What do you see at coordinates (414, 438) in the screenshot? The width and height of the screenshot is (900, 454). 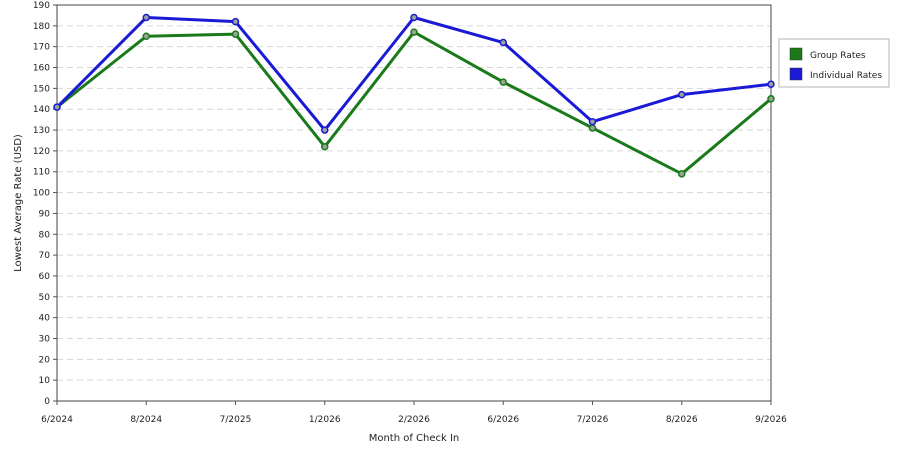 I see `x-axis-title: Month of Check In` at bounding box center [414, 438].